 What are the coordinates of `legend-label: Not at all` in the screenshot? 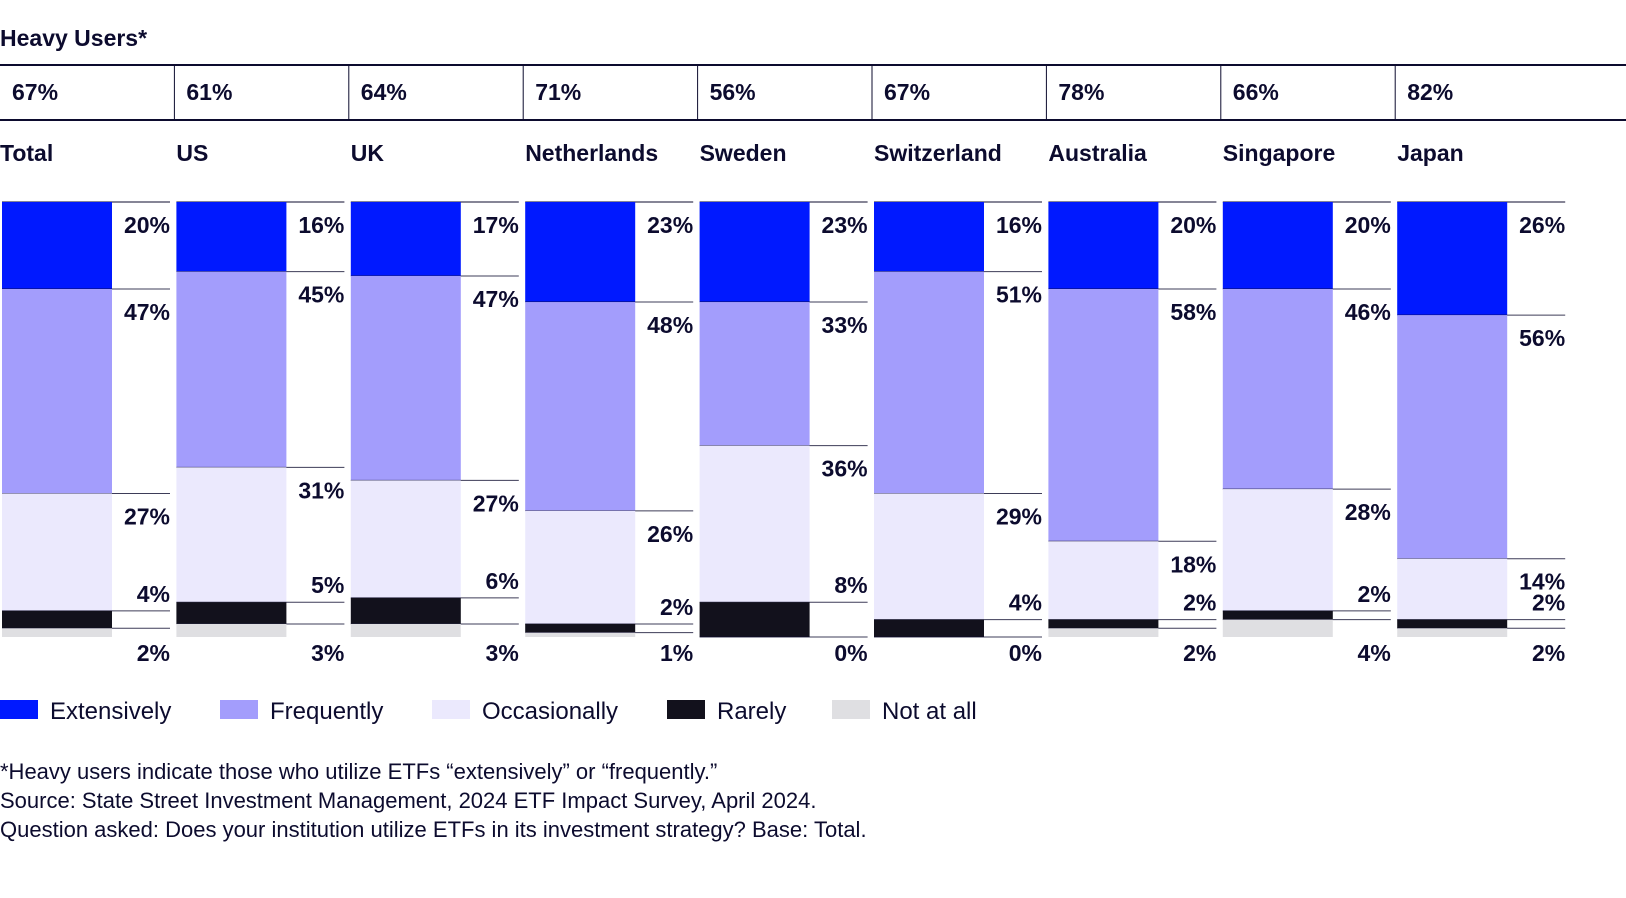 It's located at (929, 711).